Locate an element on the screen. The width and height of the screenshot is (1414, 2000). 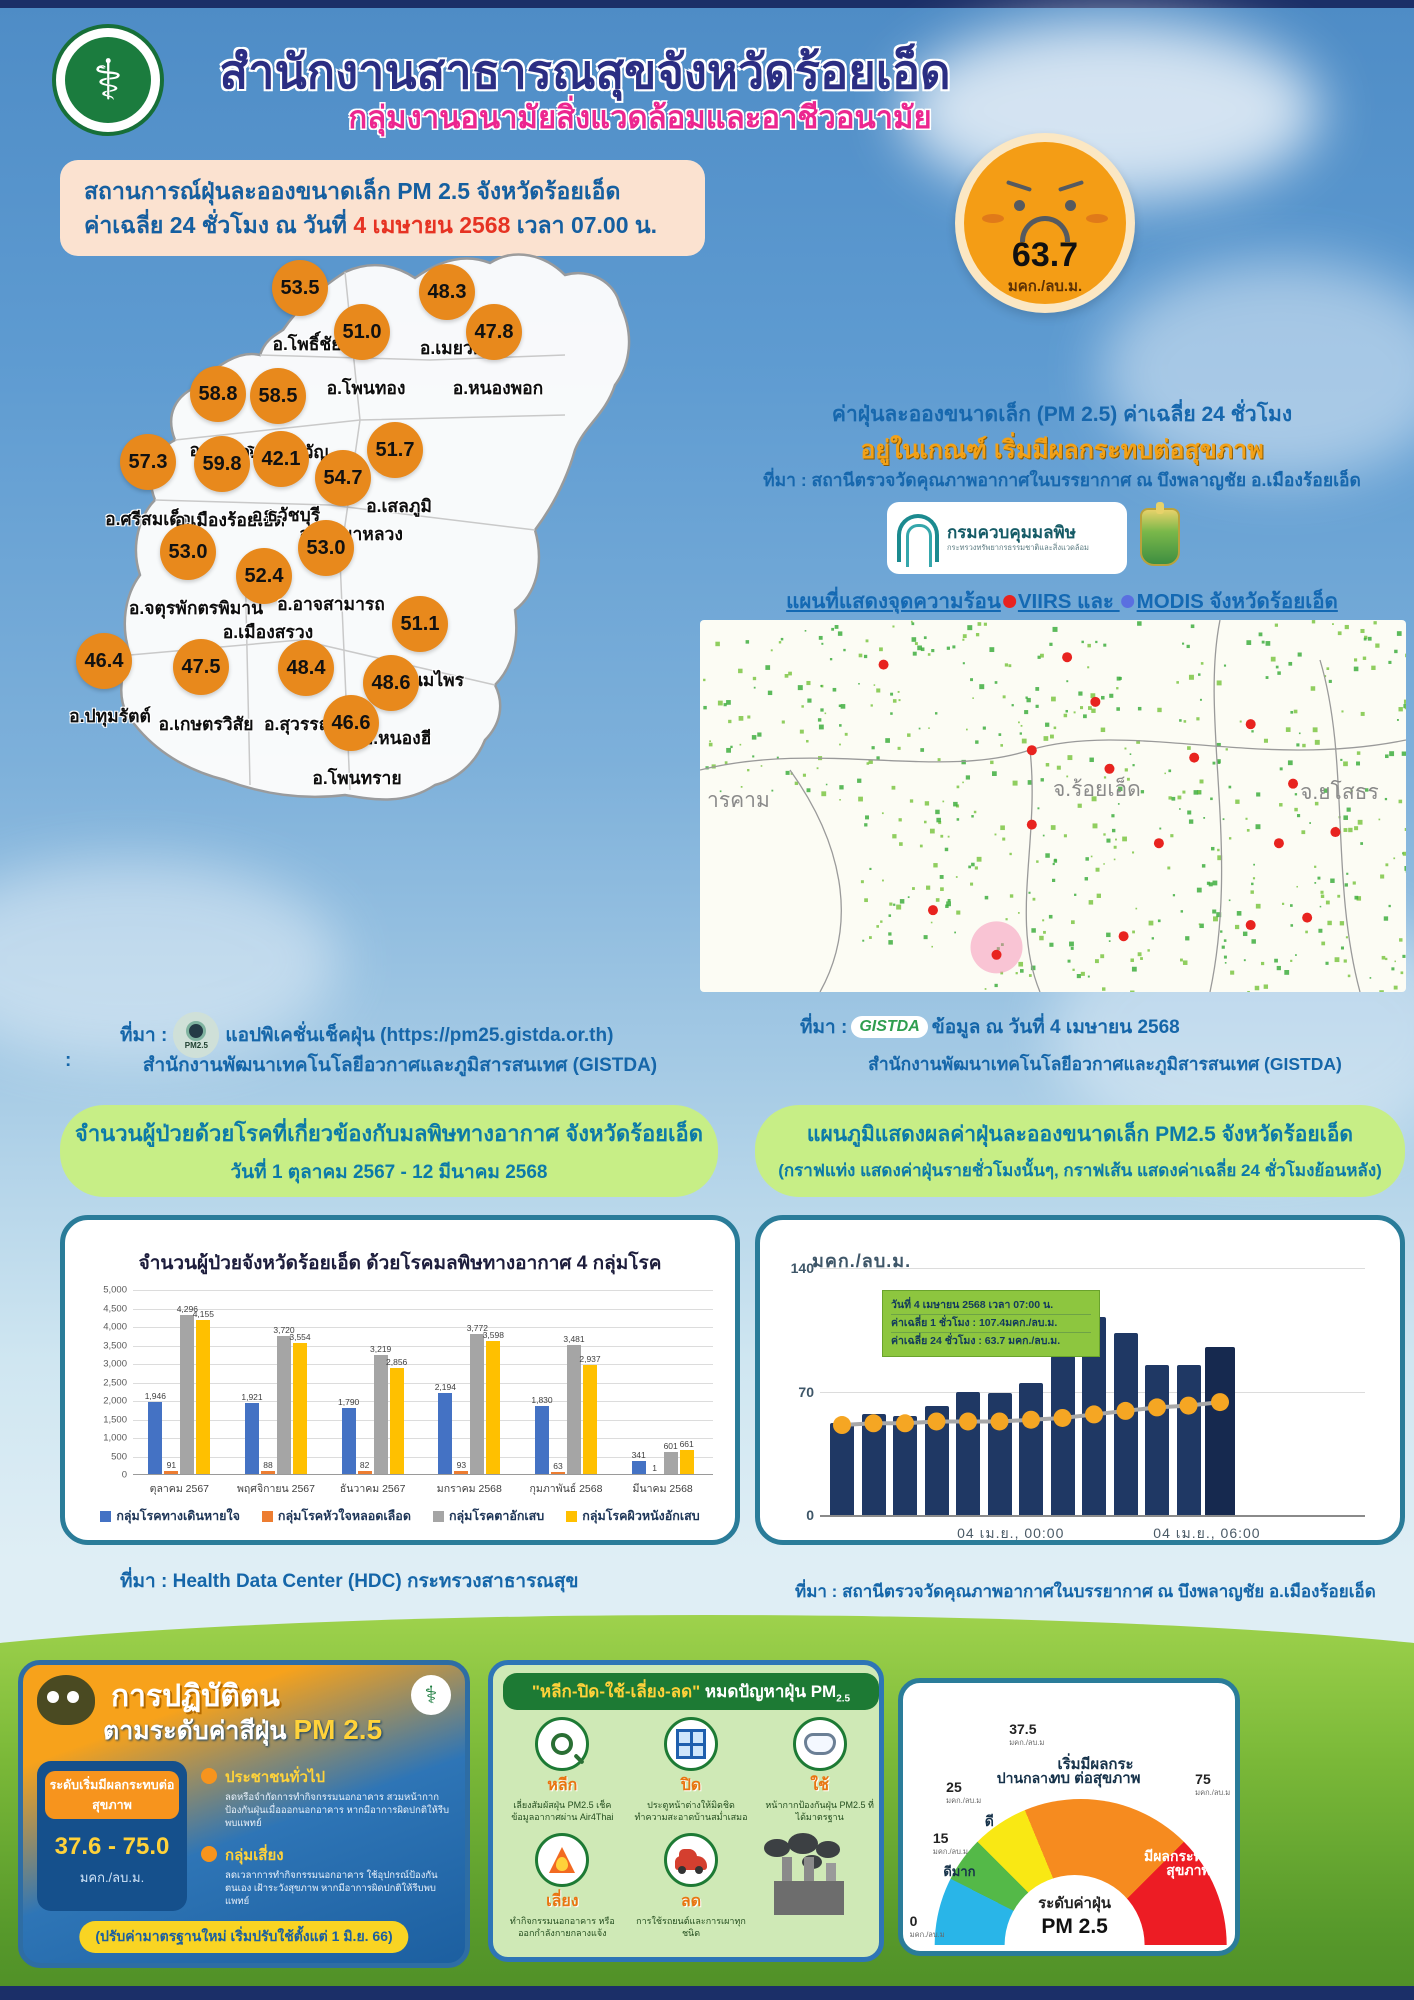
bar: 63 is located at coordinates (558, 1467).